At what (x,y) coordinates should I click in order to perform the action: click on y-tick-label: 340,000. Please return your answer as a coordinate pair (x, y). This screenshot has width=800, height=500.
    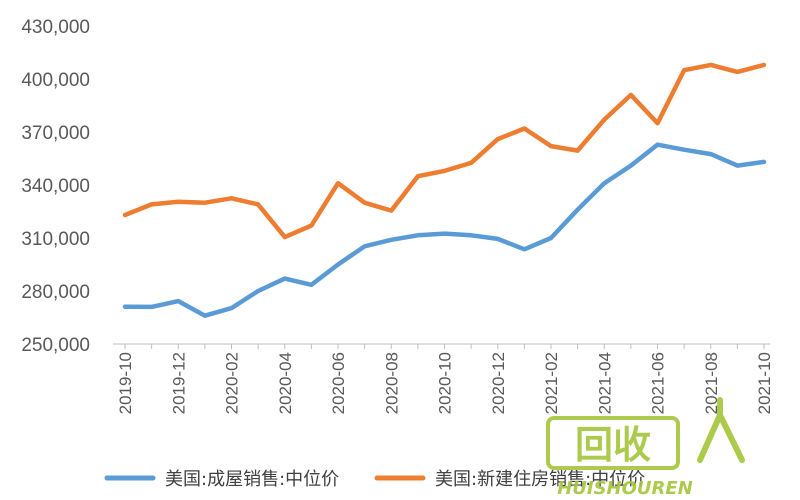
    Looking at the image, I should click on (55, 186).